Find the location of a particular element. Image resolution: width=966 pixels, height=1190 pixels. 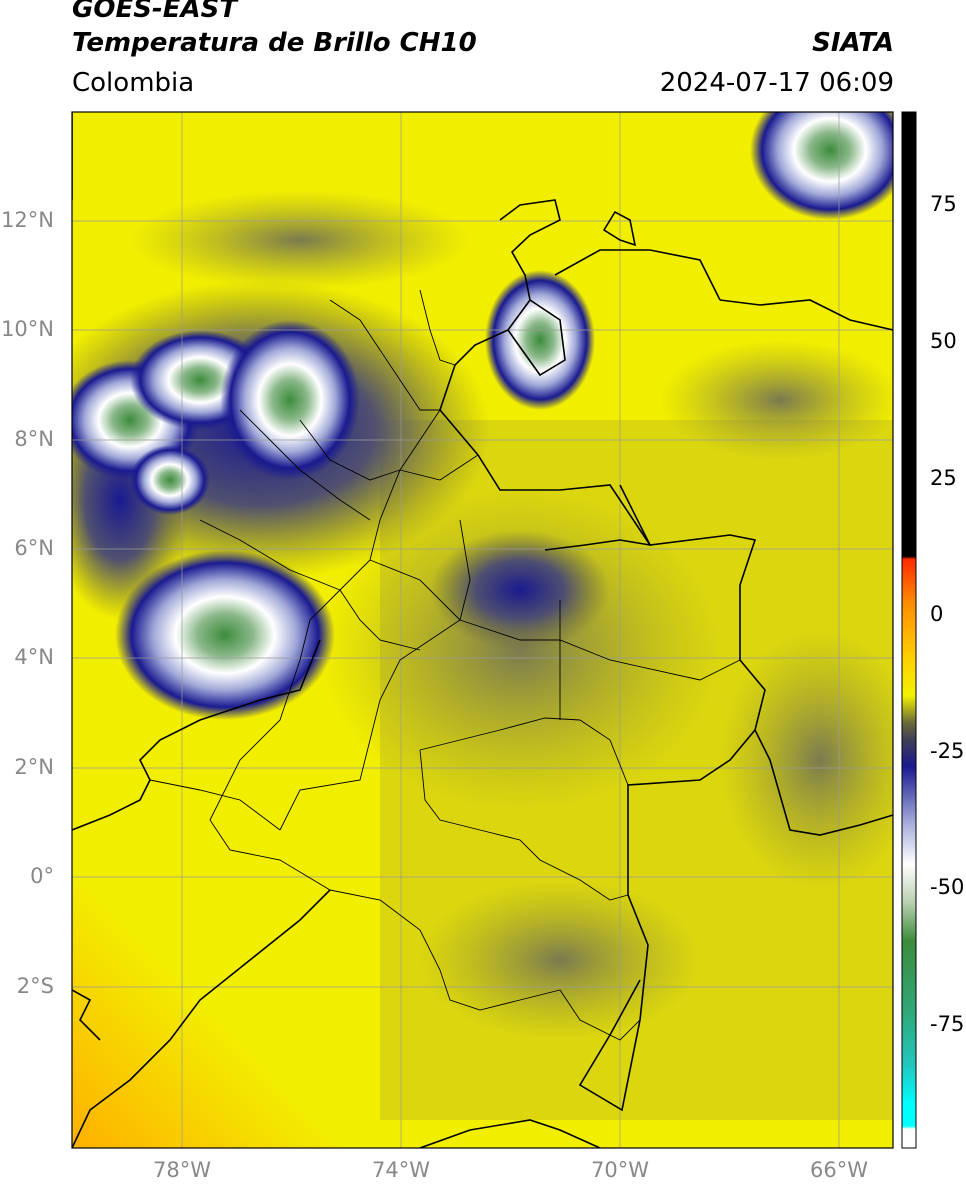

region-label: Colombia is located at coordinates (133, 83).